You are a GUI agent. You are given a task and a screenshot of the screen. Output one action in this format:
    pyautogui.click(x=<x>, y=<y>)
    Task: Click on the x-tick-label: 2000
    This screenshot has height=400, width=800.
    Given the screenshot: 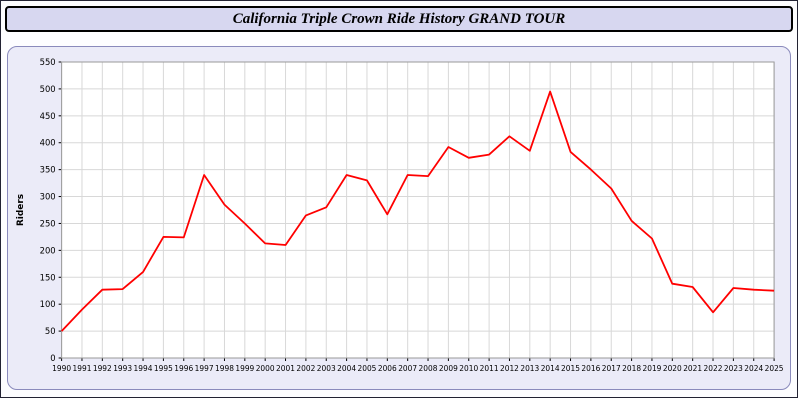 What is the action you would take?
    pyautogui.click(x=265, y=368)
    